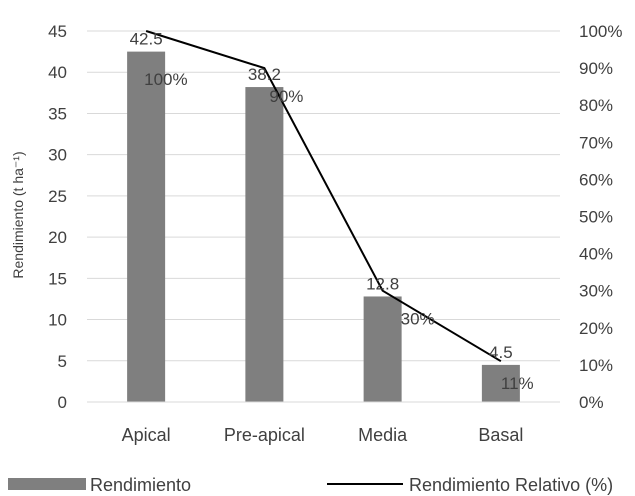 The width and height of the screenshot is (635, 496). What do you see at coordinates (596, 254) in the screenshot?
I see `y2-tick-label: 40%` at bounding box center [596, 254].